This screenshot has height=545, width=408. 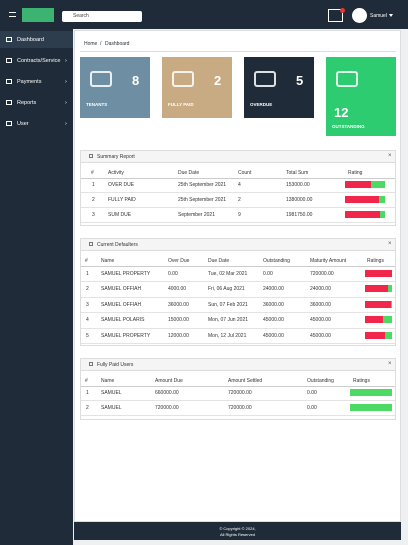 I want to click on nav-item: User, so click(x=23, y=124).